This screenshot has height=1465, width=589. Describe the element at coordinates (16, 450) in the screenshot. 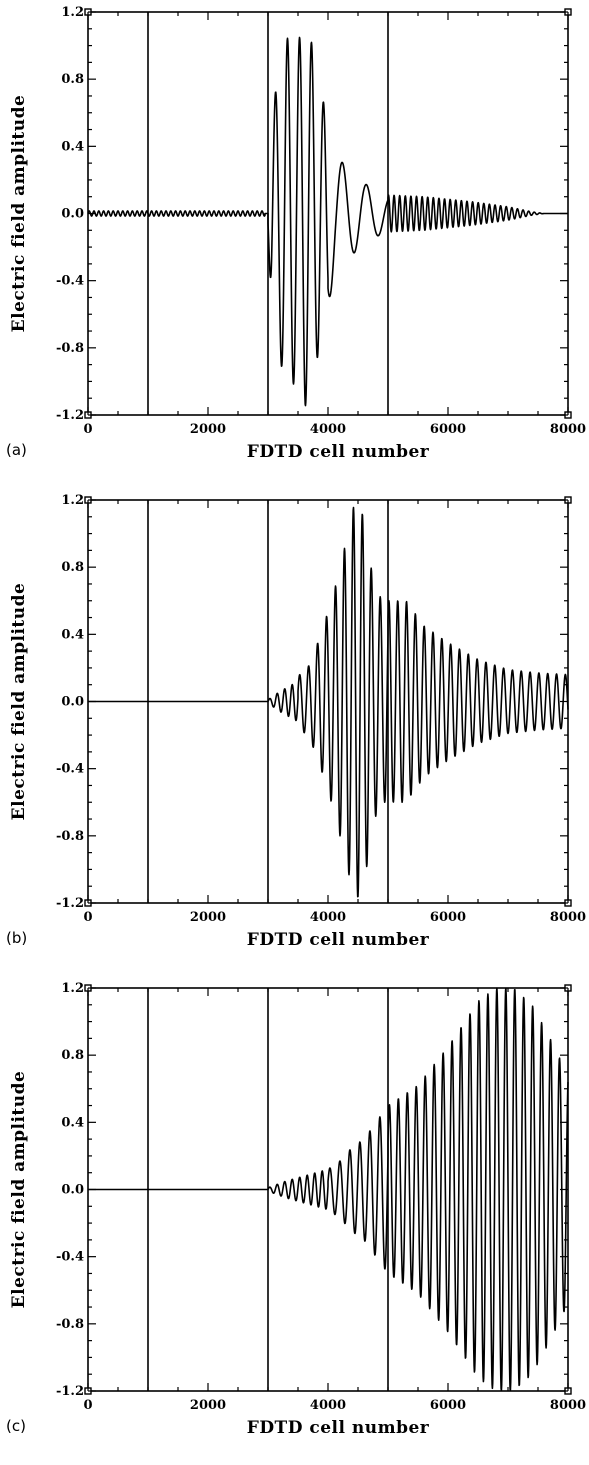

I see `panel-label: (a)` at that location.